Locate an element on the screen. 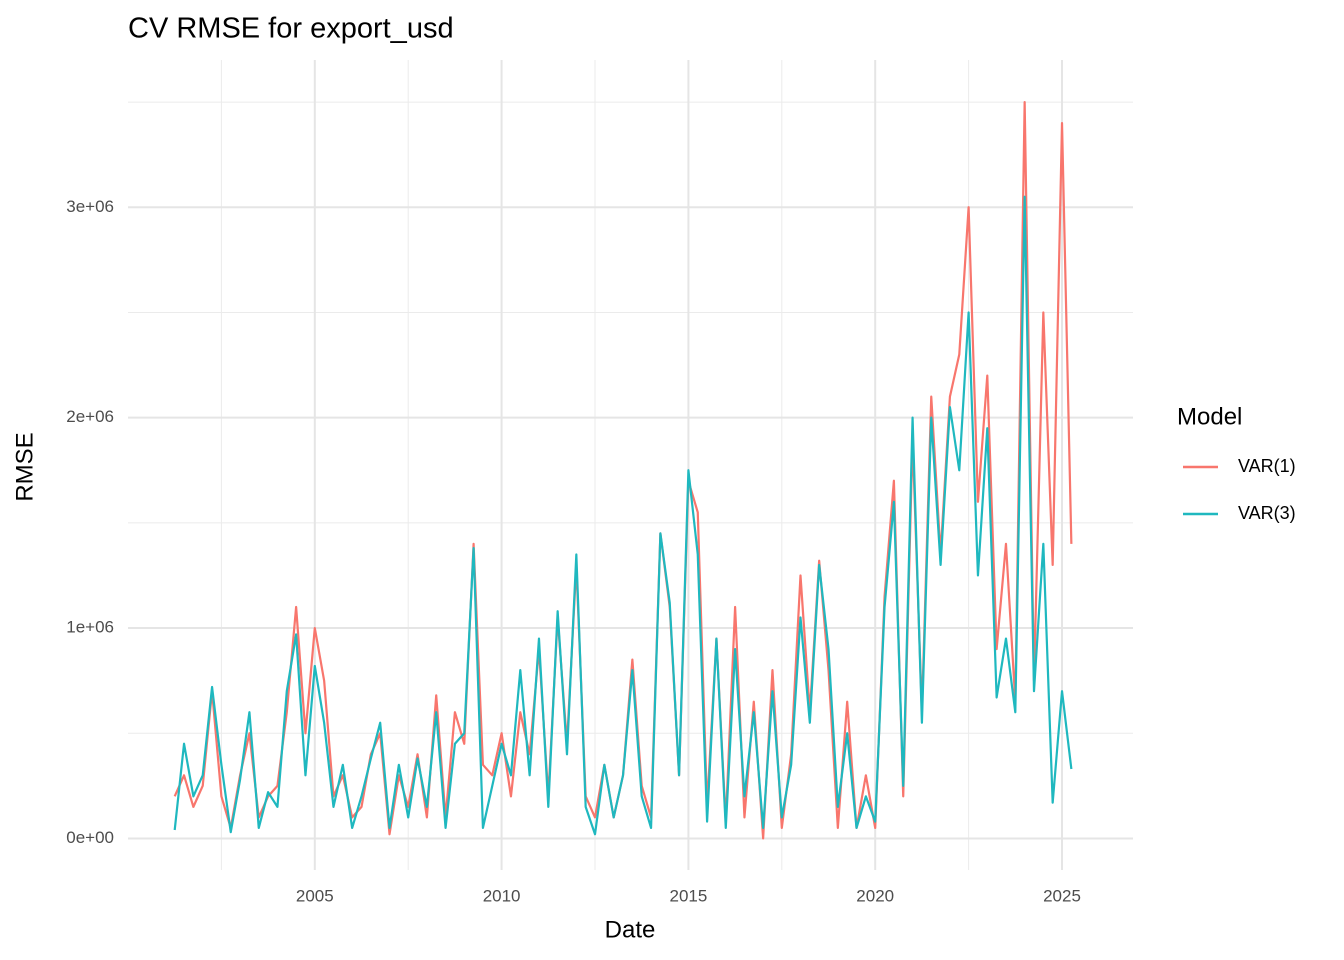 The image size is (1344, 960). chart-title: CV RMSE for export_usd is located at coordinates (291, 29).